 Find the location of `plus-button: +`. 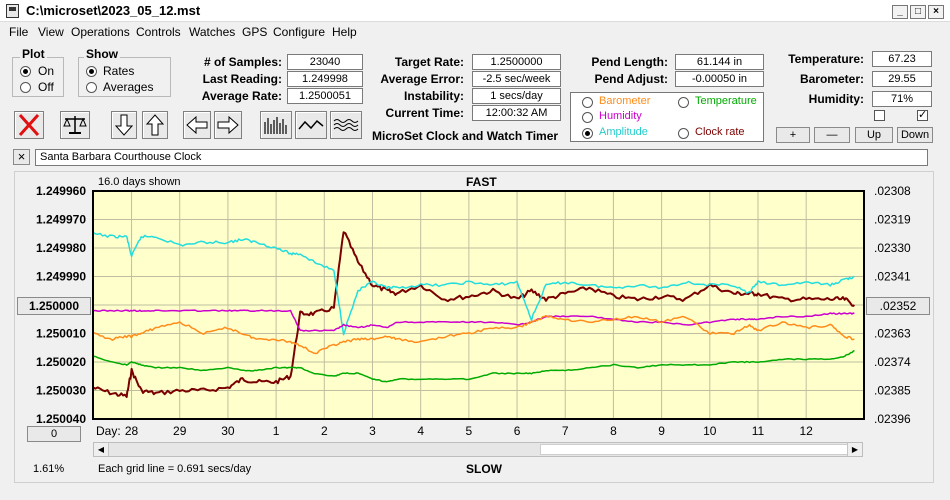

plus-button: + is located at coordinates (793, 135).